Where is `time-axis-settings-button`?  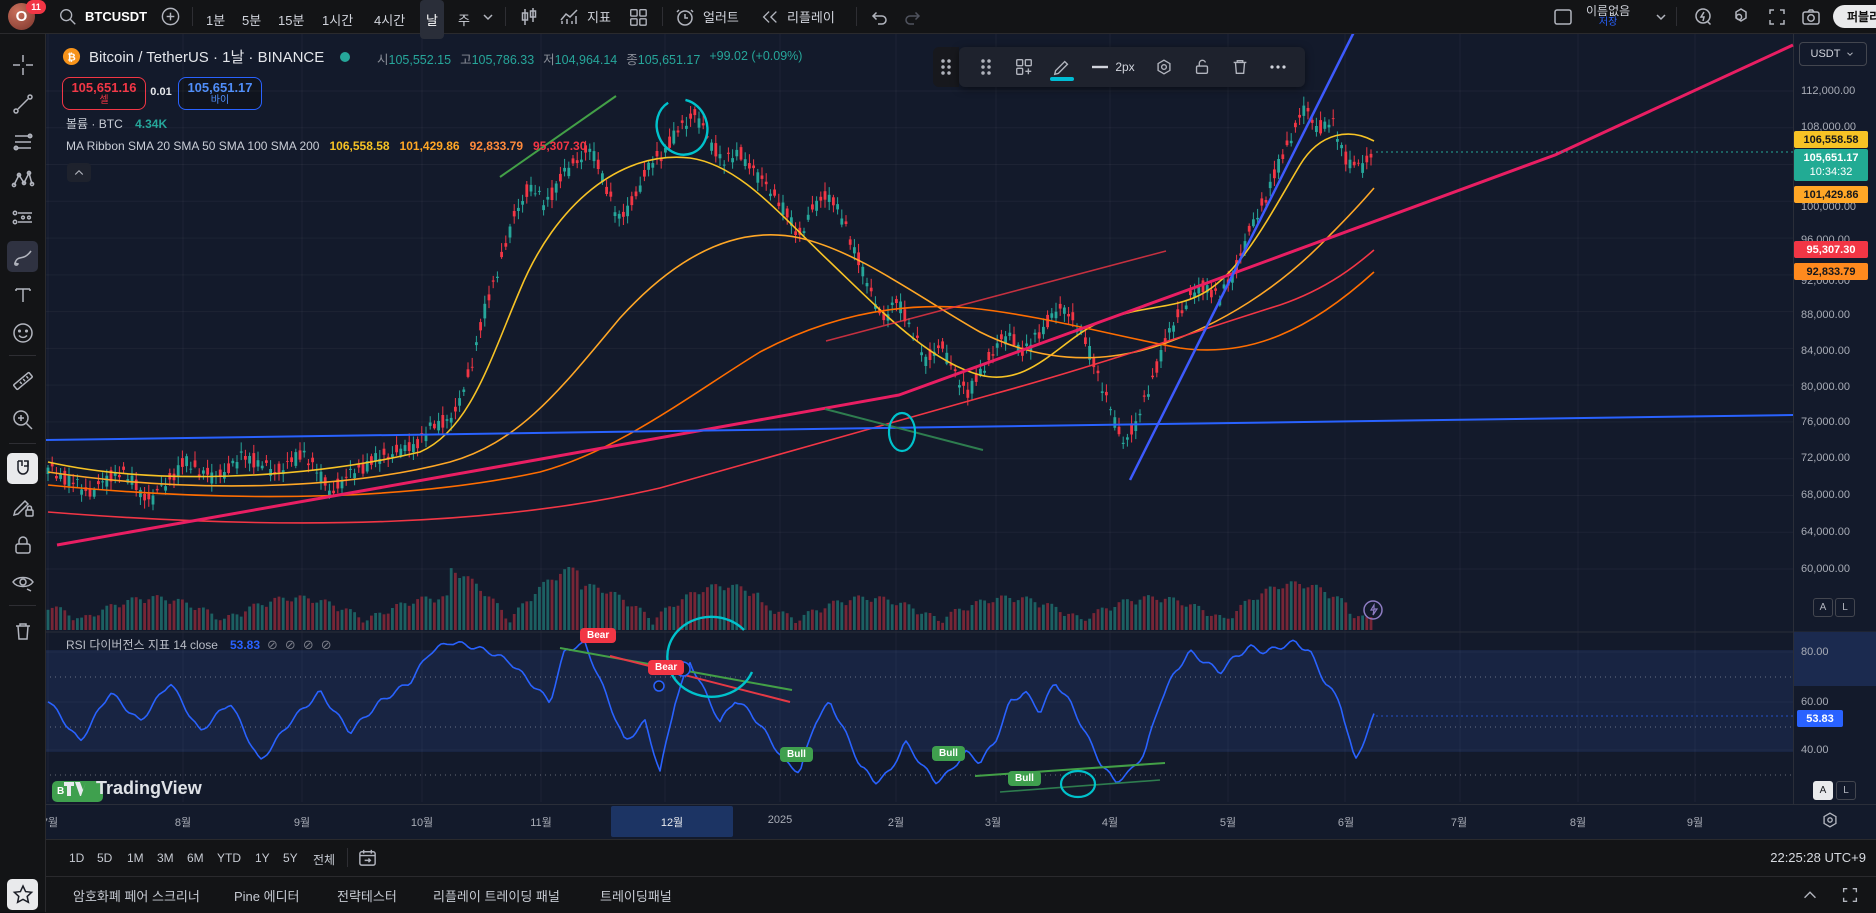
time-axis-settings-button is located at coordinates (1830, 822).